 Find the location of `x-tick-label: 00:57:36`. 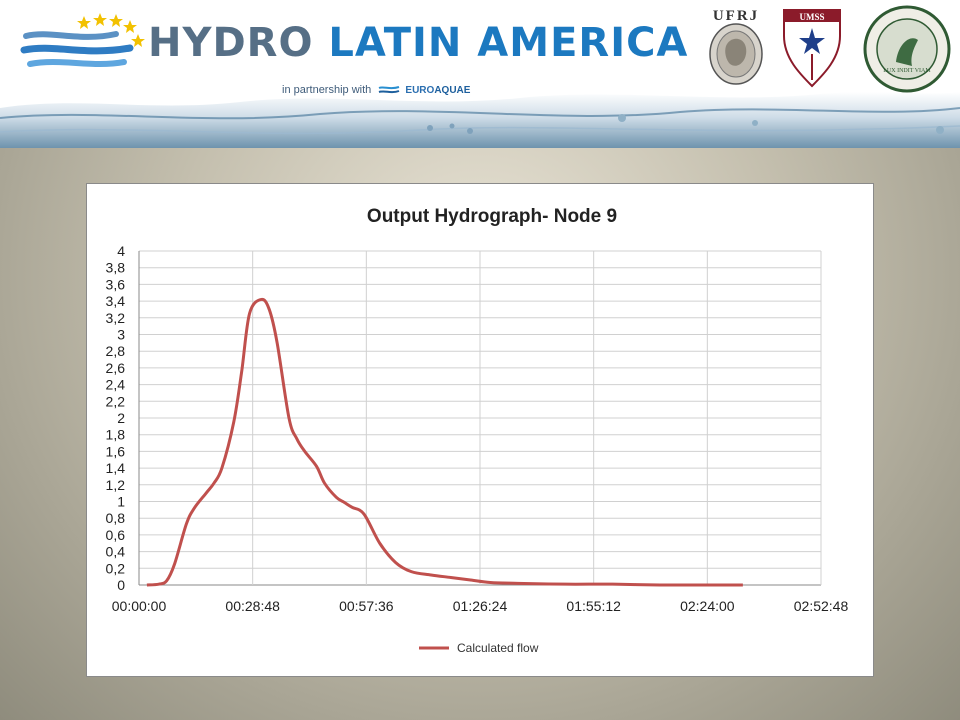

x-tick-label: 00:57:36 is located at coordinates (366, 606).